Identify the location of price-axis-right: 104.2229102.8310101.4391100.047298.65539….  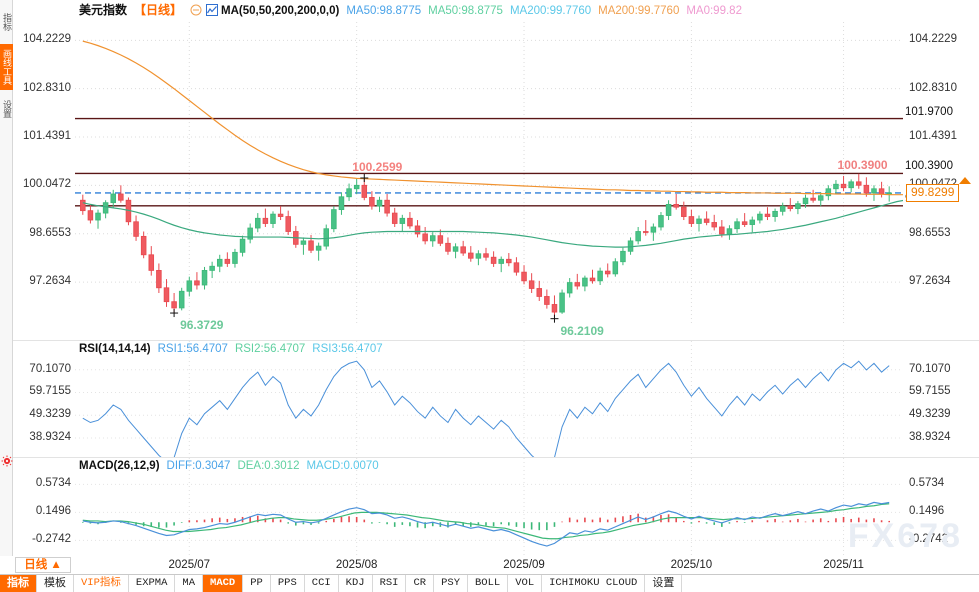
(941, 170).